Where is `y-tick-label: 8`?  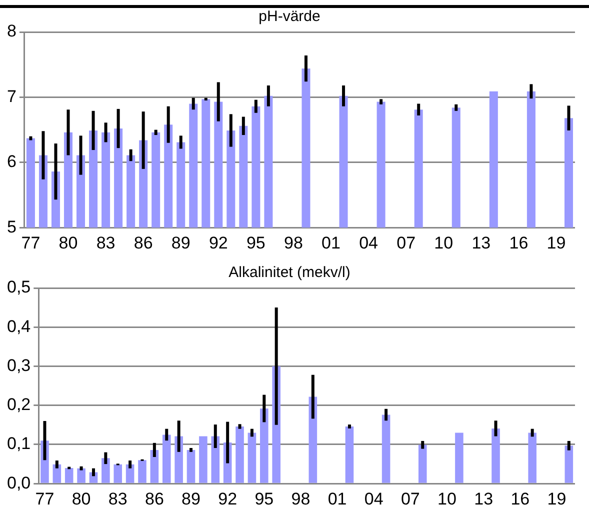 y-tick-label: 8 is located at coordinates (11, 31).